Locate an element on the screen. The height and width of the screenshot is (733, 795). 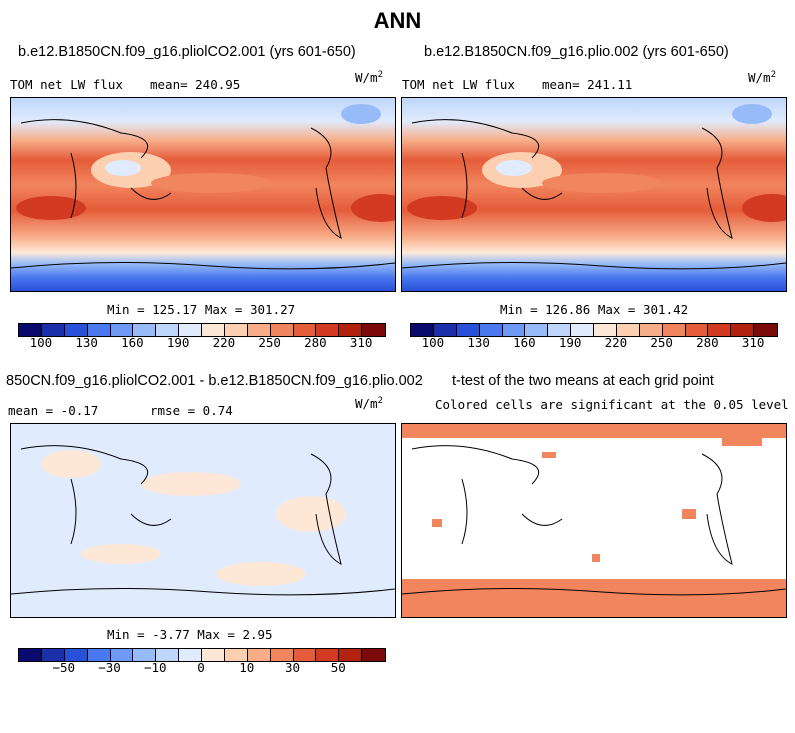
colorbar-tick-label: −10 is located at coordinates (155, 667).